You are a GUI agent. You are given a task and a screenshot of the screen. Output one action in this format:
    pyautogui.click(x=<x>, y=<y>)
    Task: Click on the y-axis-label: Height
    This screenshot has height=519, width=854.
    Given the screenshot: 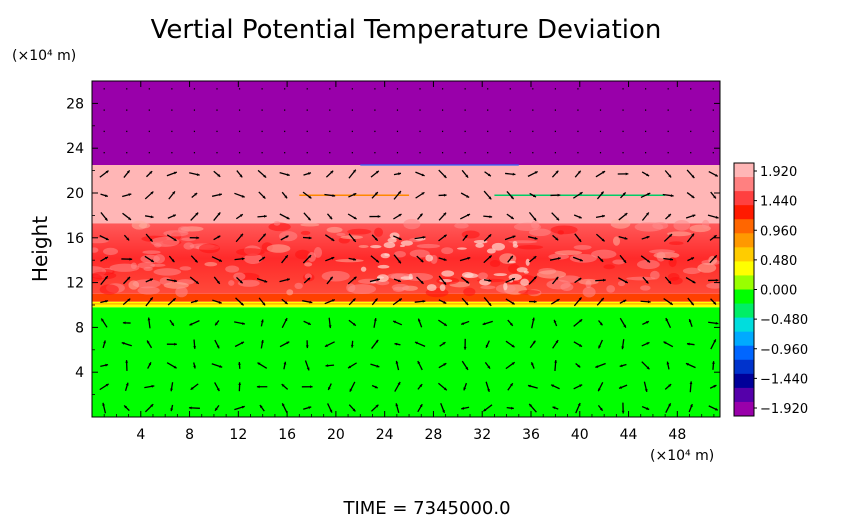 What is the action you would take?
    pyautogui.click(x=40, y=249)
    